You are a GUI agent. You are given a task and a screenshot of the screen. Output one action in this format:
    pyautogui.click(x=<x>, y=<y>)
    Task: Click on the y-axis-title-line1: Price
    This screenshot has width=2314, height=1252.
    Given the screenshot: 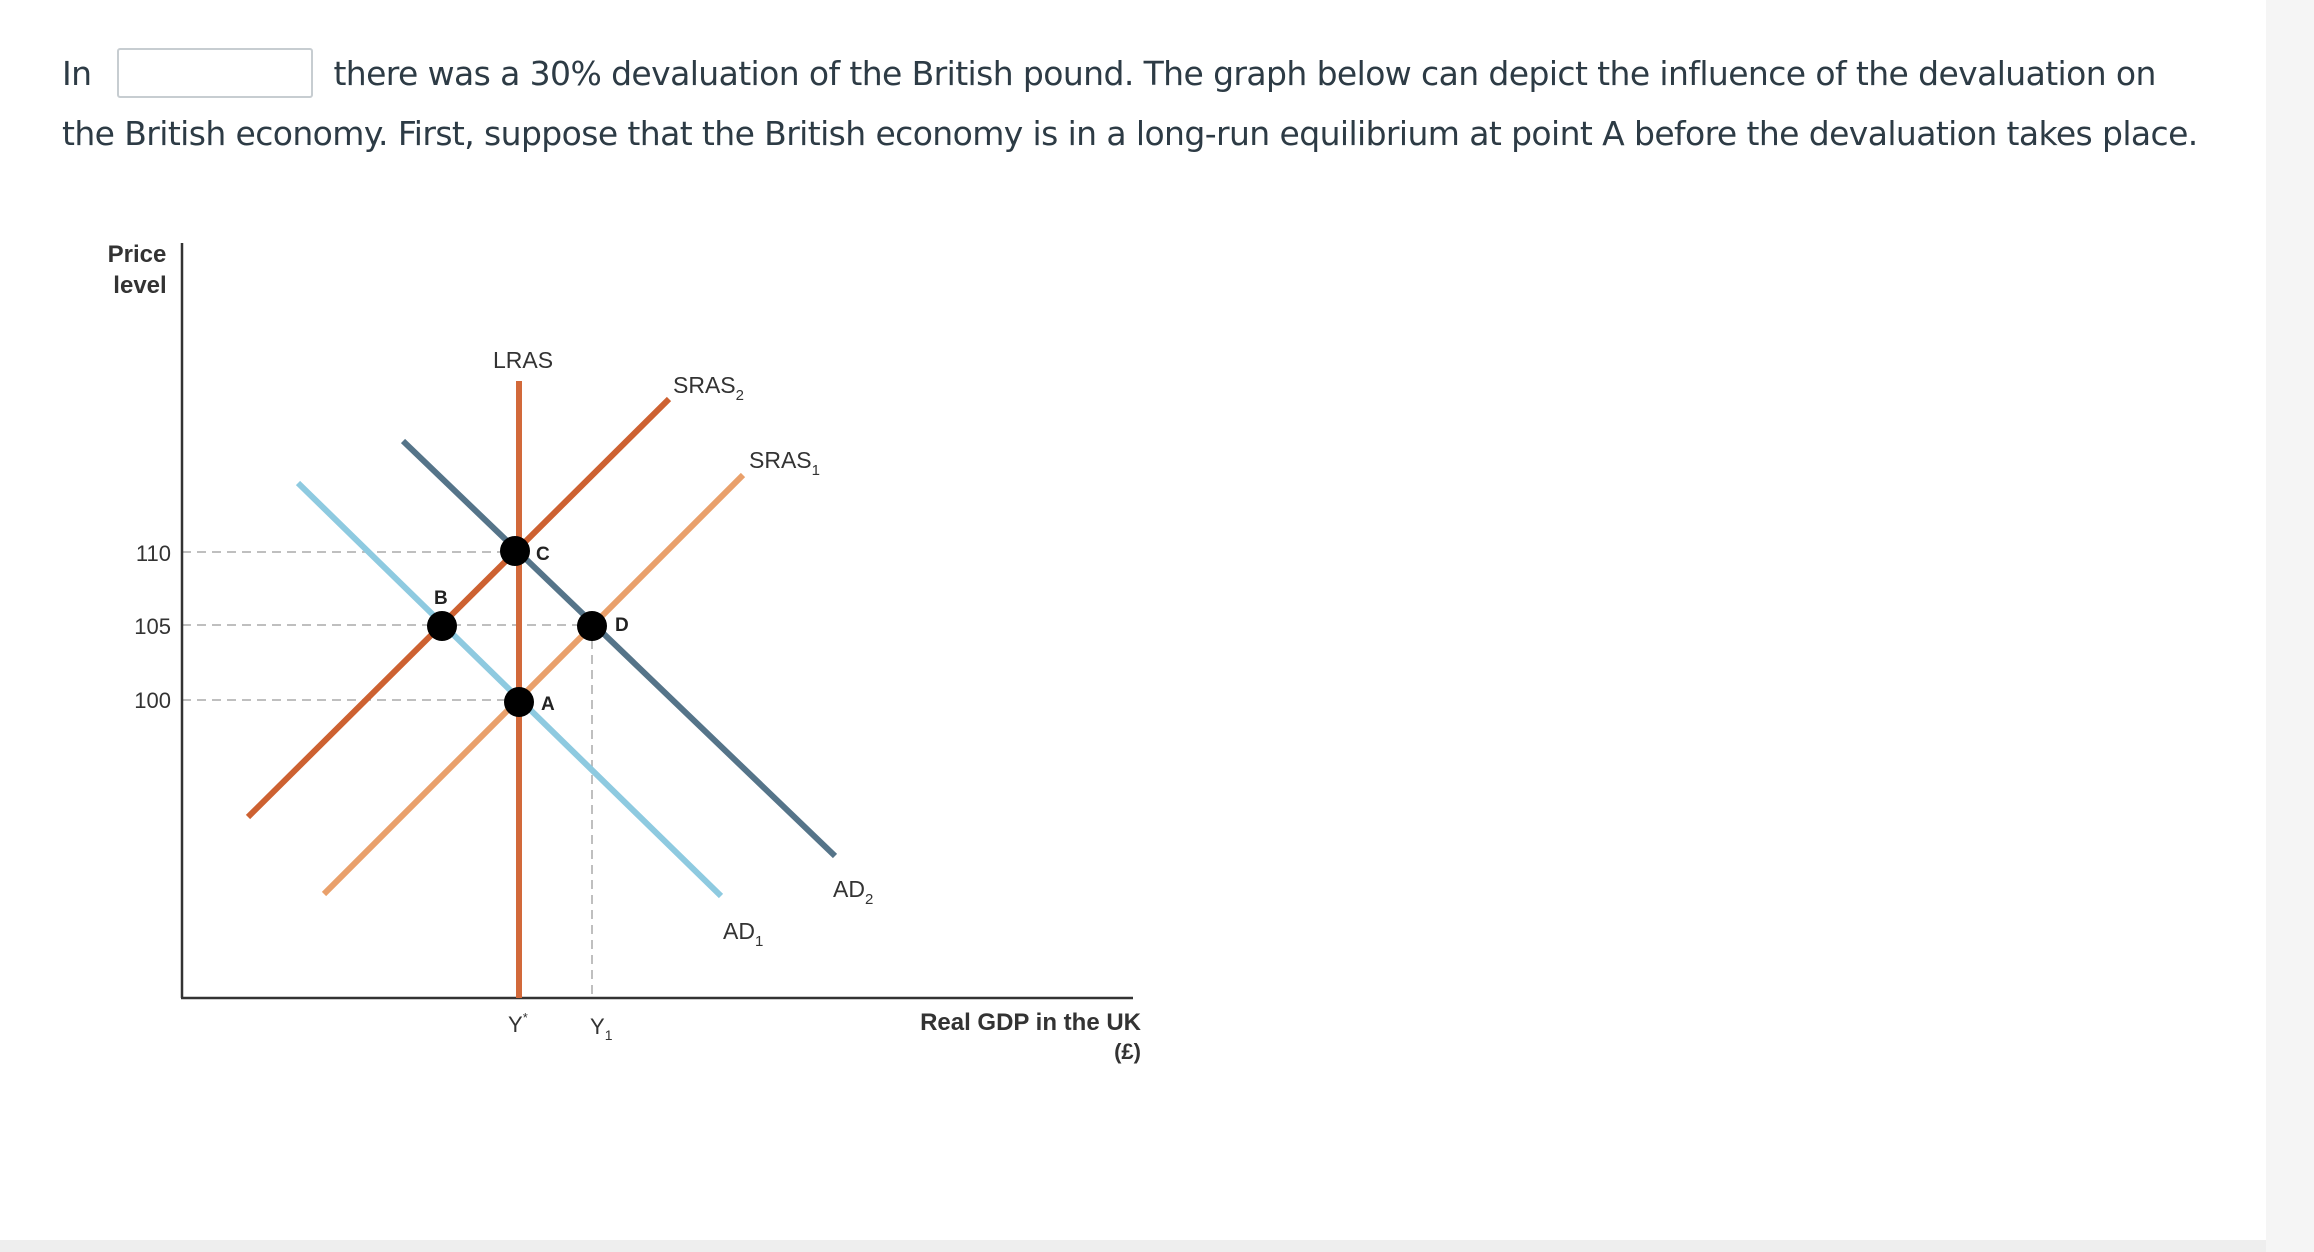 What is the action you would take?
    pyautogui.click(x=137, y=254)
    